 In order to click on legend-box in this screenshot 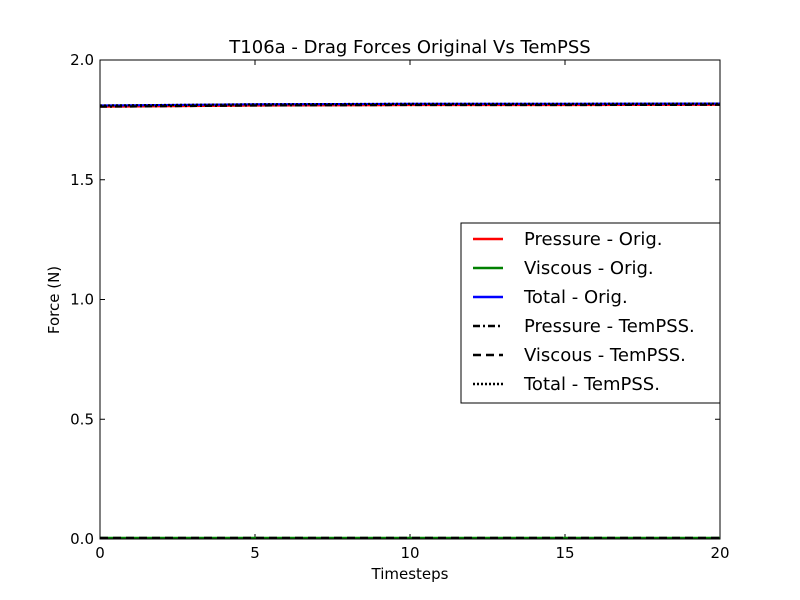, I will do `click(590, 313)`.